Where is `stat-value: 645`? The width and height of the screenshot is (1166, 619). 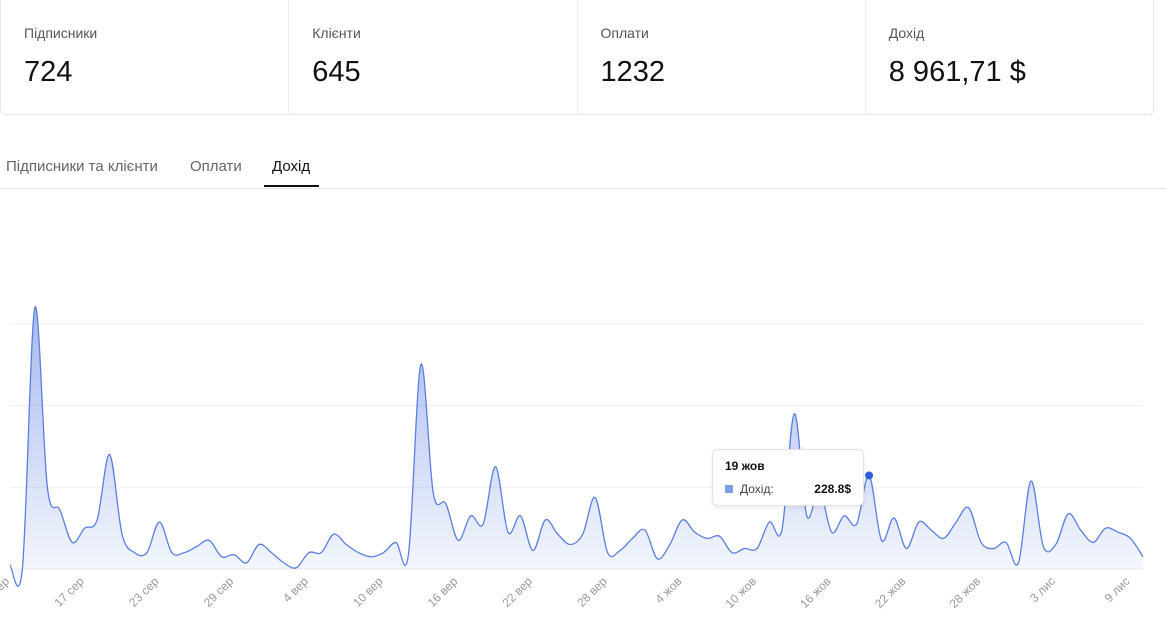 stat-value: 645 is located at coordinates (336, 72).